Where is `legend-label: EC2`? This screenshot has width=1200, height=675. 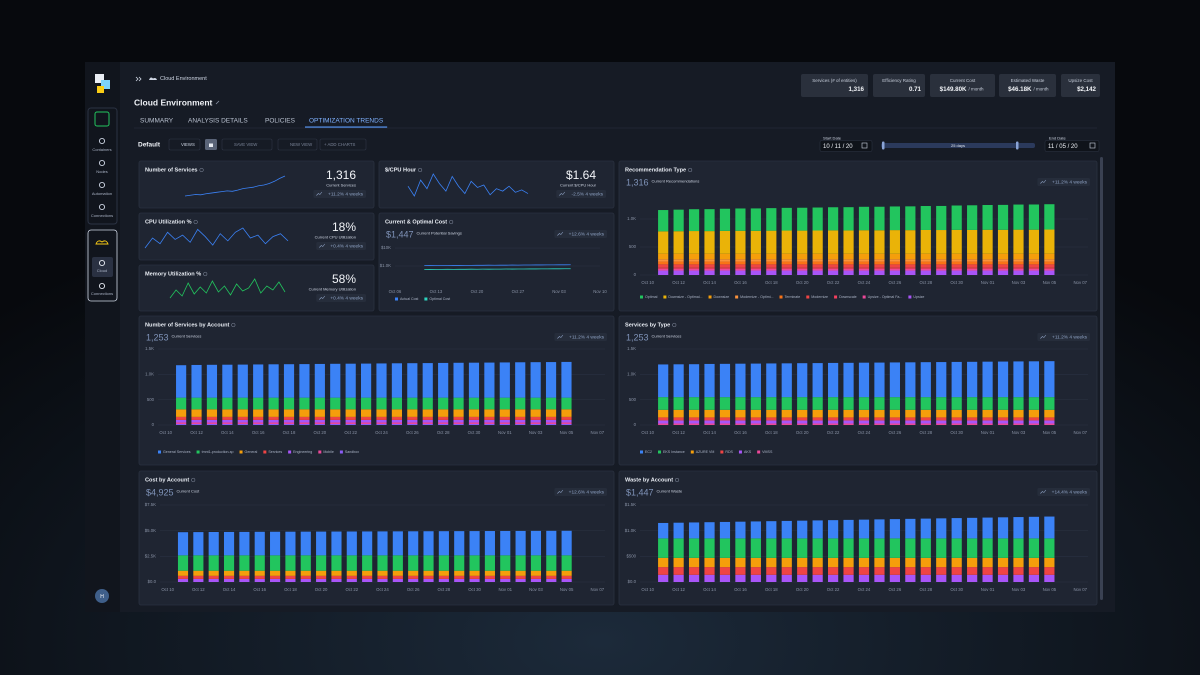 legend-label: EC2 is located at coordinates (648, 452).